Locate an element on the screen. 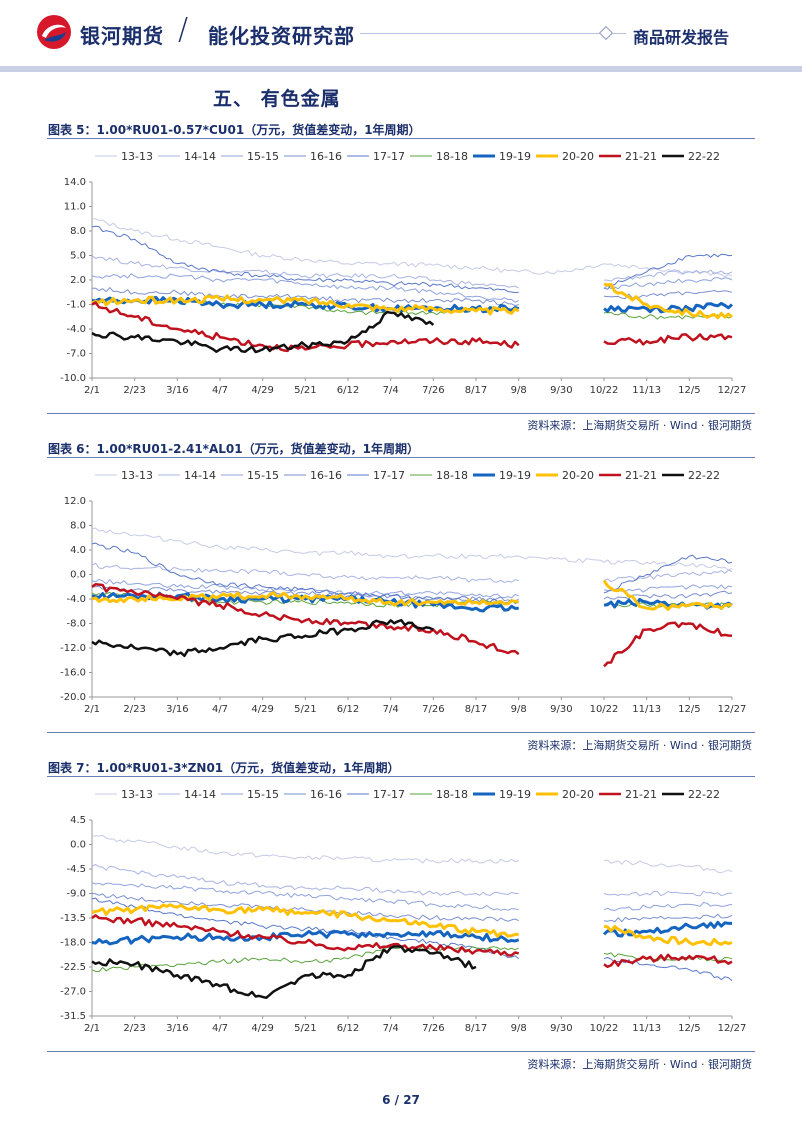  x-tick-label: 9/8 is located at coordinates (519, 390).